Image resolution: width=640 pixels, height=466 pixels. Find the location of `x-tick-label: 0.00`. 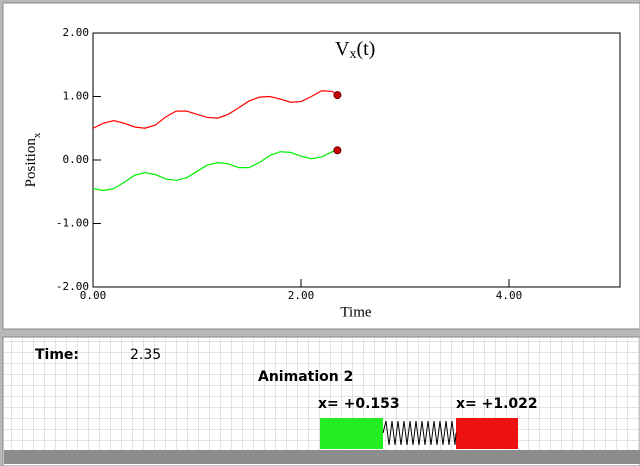

x-tick-label: 0.00 is located at coordinates (93, 295).